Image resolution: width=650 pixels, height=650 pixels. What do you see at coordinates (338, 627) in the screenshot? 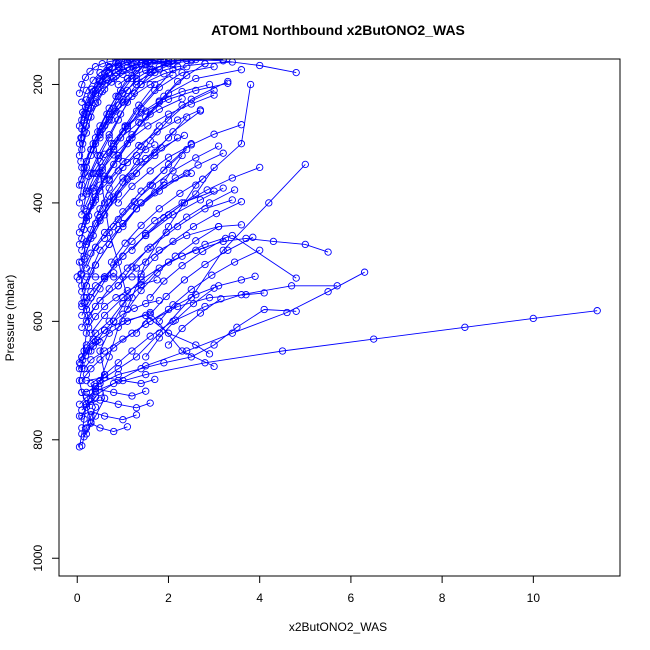
I see `x-axis-label: x2ButONO2_WAS` at bounding box center [338, 627].